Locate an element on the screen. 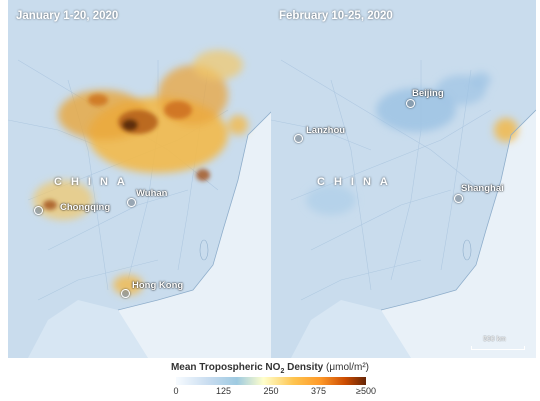 The image size is (540, 401). city-marker-chongqing is located at coordinates (38, 210).